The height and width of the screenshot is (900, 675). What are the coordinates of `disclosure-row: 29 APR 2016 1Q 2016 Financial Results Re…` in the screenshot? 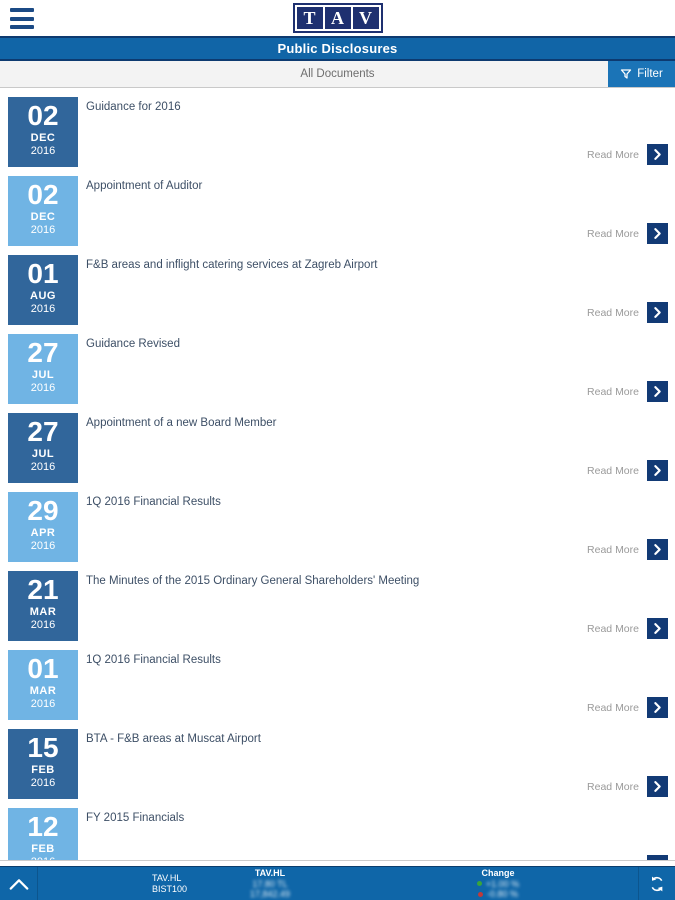 It's located at (337, 522).